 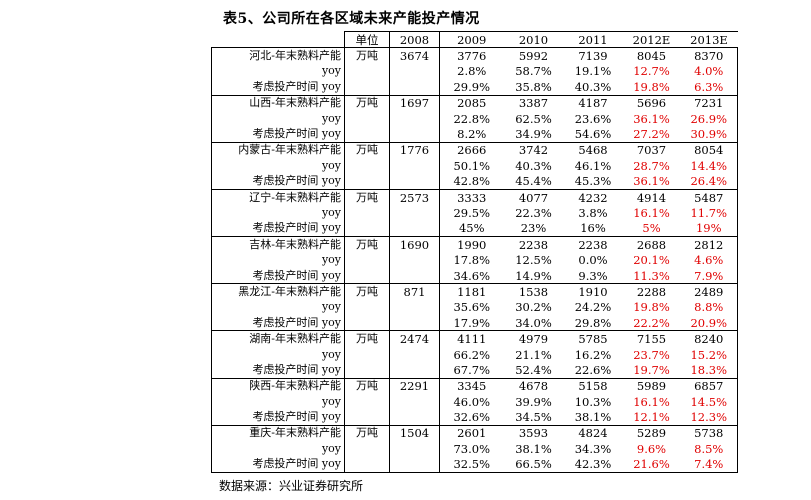 I want to click on value-cell: 58.7%, so click(x=533, y=71).